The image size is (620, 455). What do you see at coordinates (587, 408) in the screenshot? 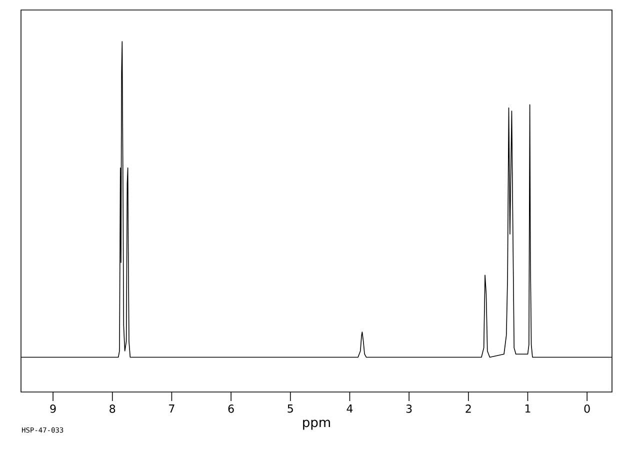
I see `x-tick-label: 0` at bounding box center [587, 408].